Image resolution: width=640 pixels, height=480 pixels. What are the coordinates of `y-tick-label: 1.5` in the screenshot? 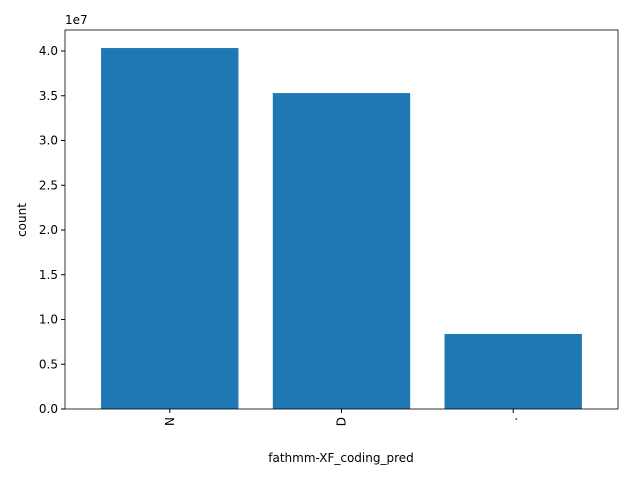 It's located at (48, 275).